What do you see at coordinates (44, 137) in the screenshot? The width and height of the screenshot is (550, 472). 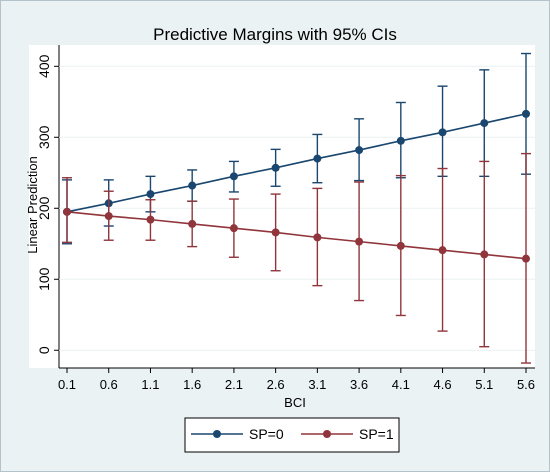 I see `y-tick-label-300: 300` at bounding box center [44, 137].